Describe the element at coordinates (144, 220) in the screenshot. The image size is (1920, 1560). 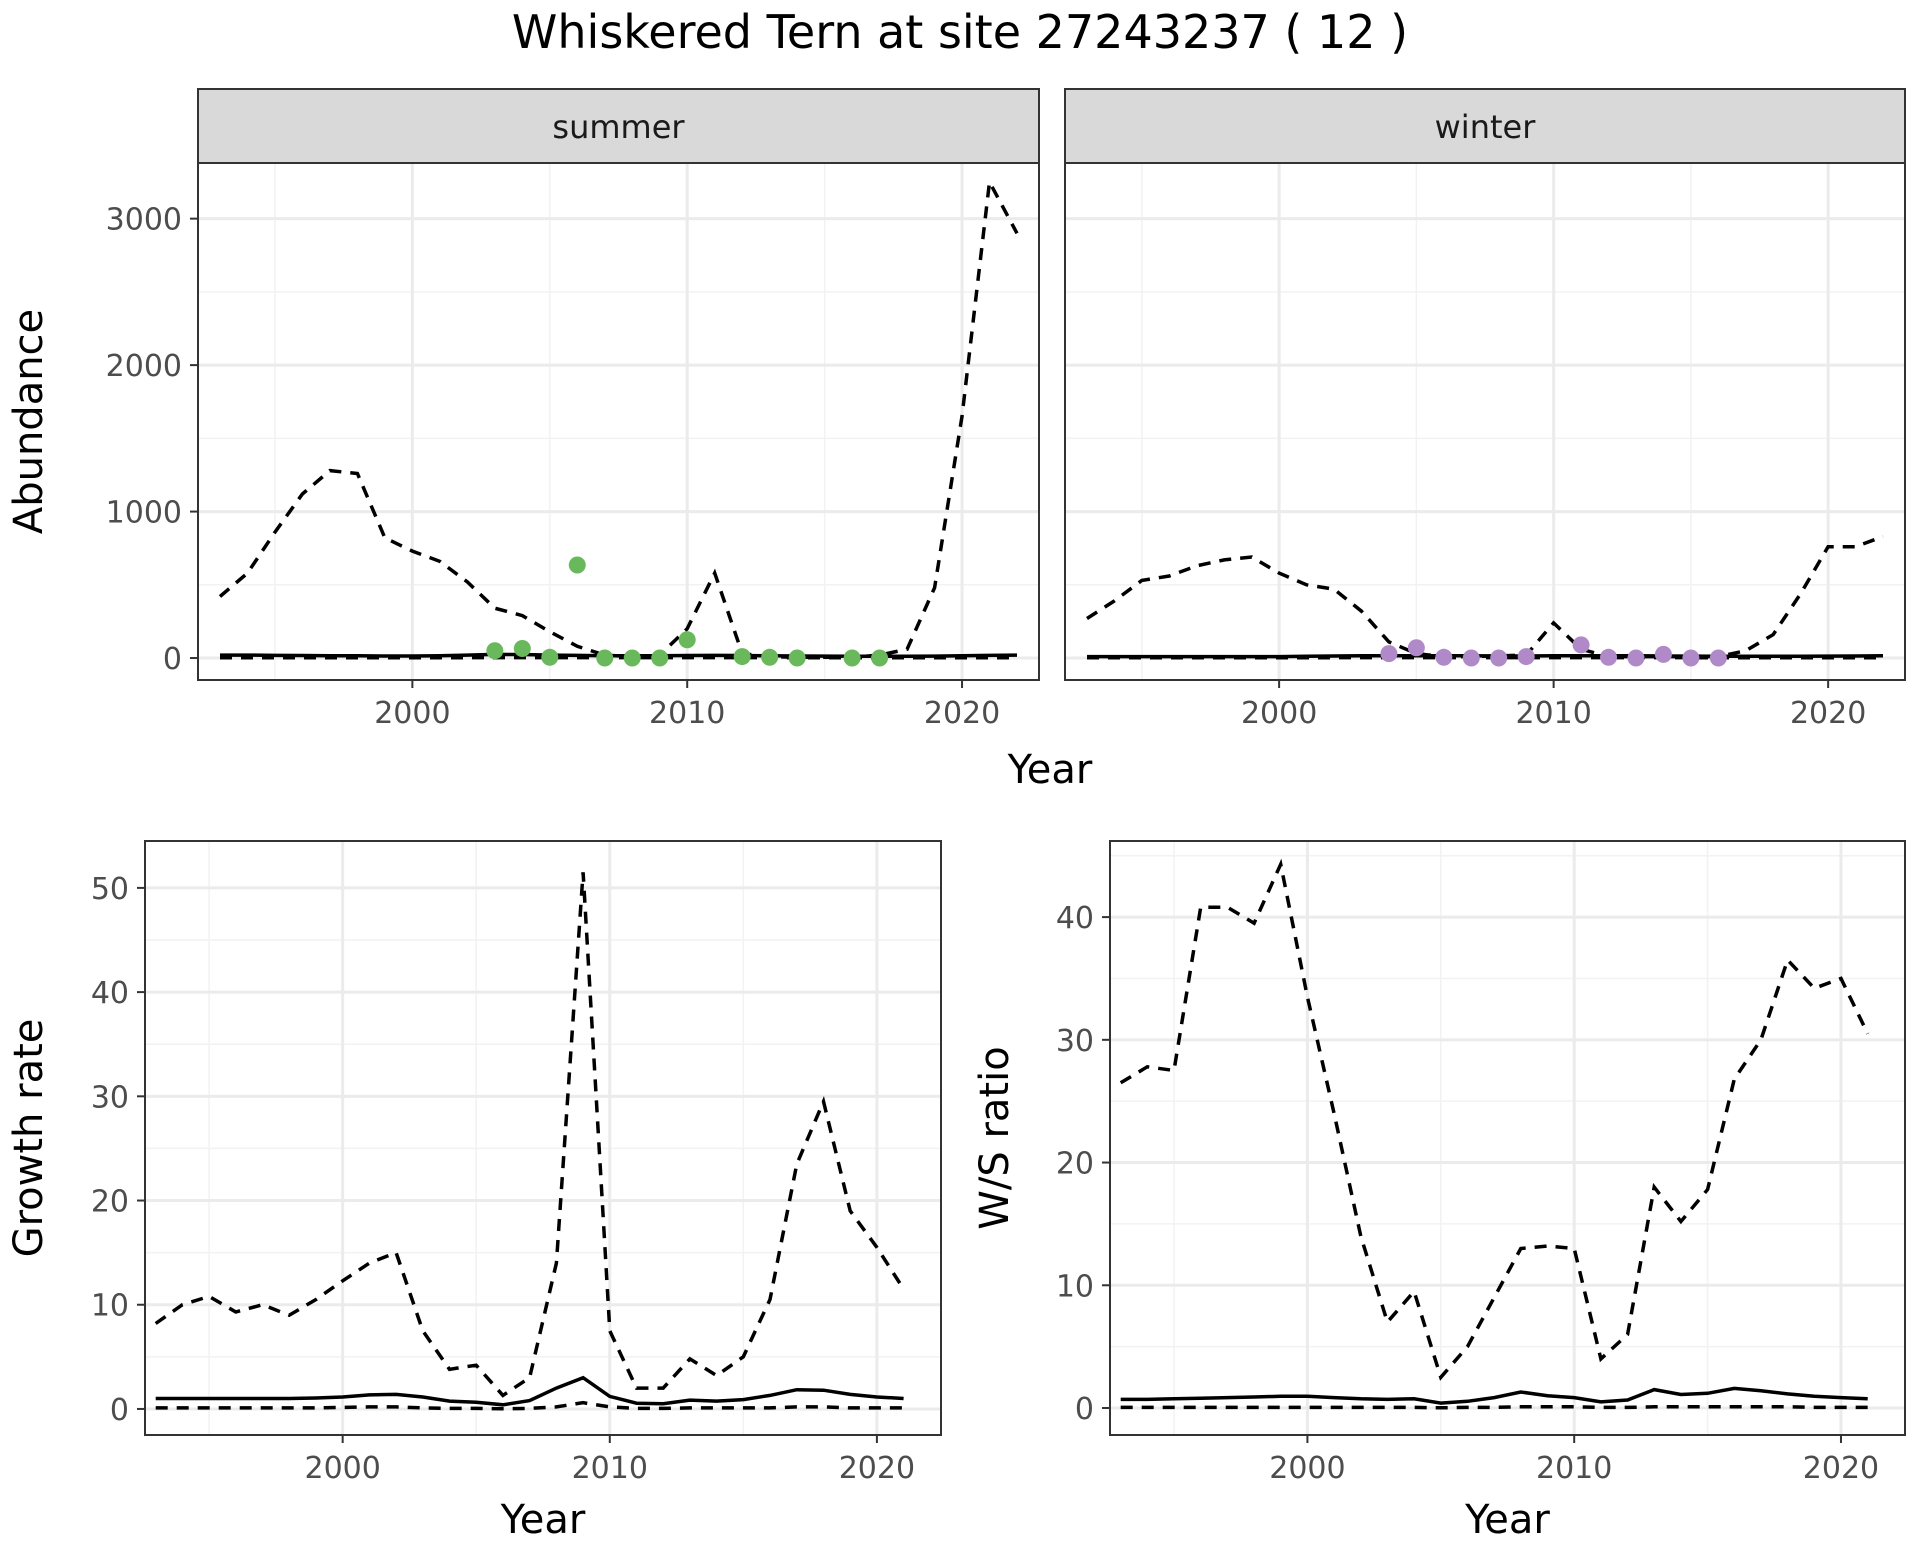
I see `y-tick-label: 3000` at that location.